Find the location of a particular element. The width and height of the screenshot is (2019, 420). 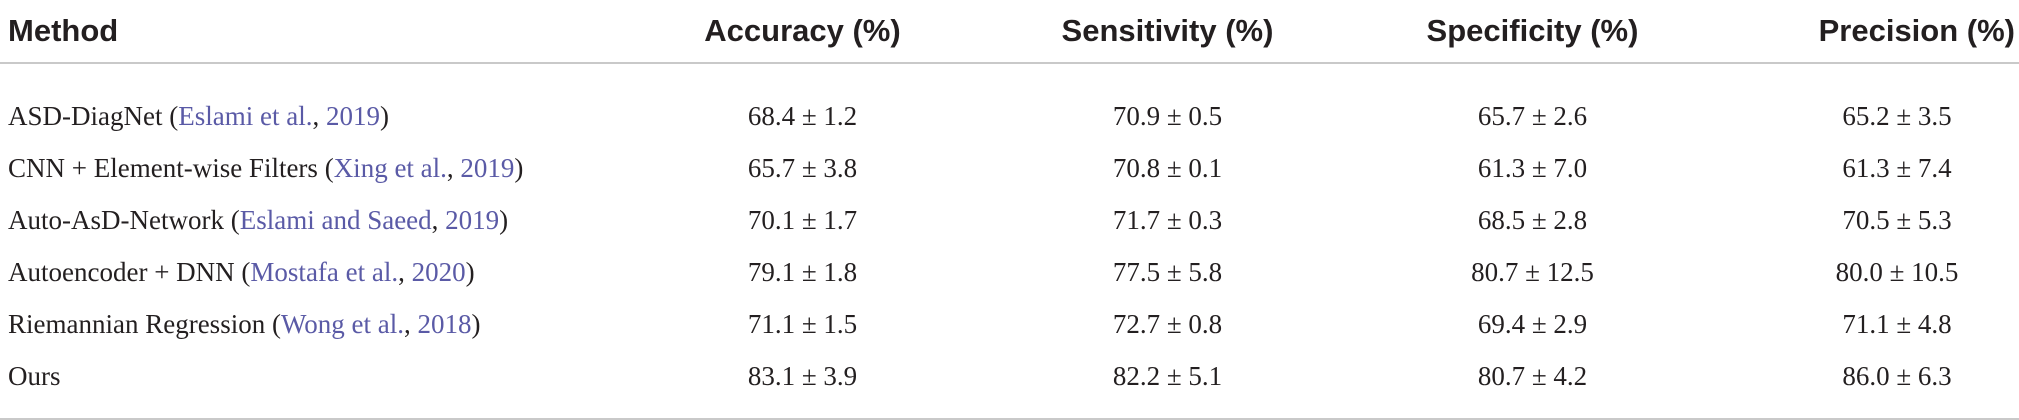

citation-authors-link: Wong et al. is located at coordinates (342, 323).